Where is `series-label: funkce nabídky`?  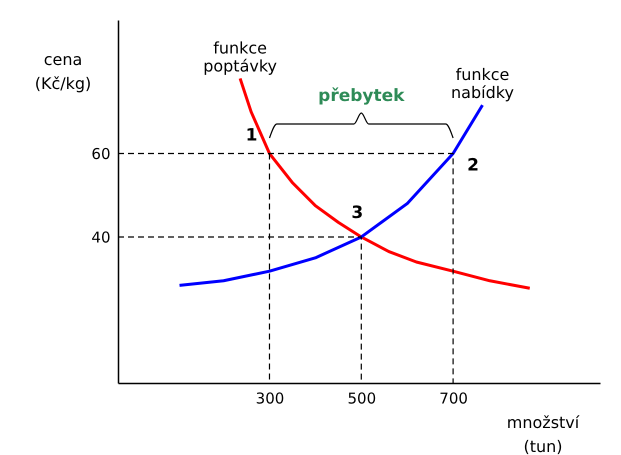
series-label: funkce nabídky is located at coordinates (482, 83).